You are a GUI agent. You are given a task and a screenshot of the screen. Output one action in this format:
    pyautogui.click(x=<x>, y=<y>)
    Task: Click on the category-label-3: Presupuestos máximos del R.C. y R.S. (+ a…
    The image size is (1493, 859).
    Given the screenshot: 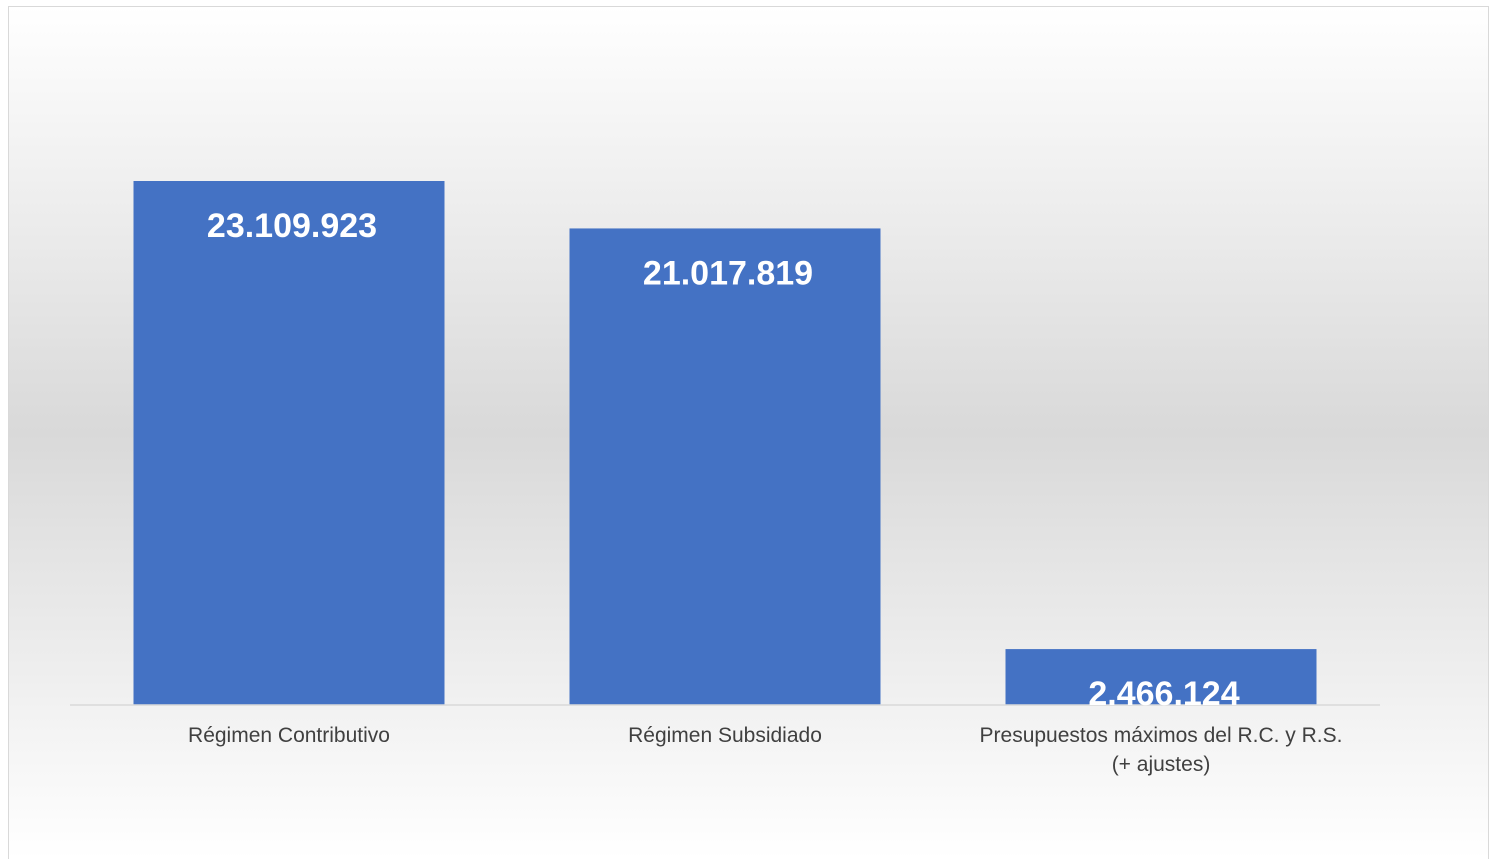 What is the action you would take?
    pyautogui.click(x=1161, y=750)
    